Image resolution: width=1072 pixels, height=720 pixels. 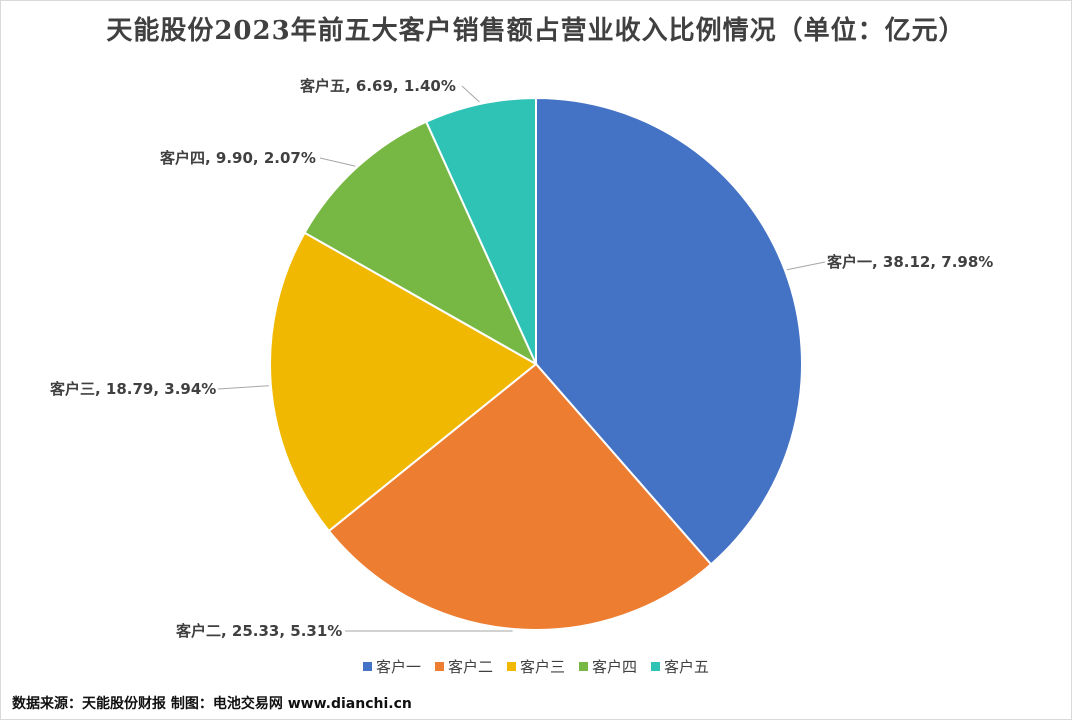 What do you see at coordinates (542, 667) in the screenshot?
I see `legend-label: 客户三` at bounding box center [542, 667].